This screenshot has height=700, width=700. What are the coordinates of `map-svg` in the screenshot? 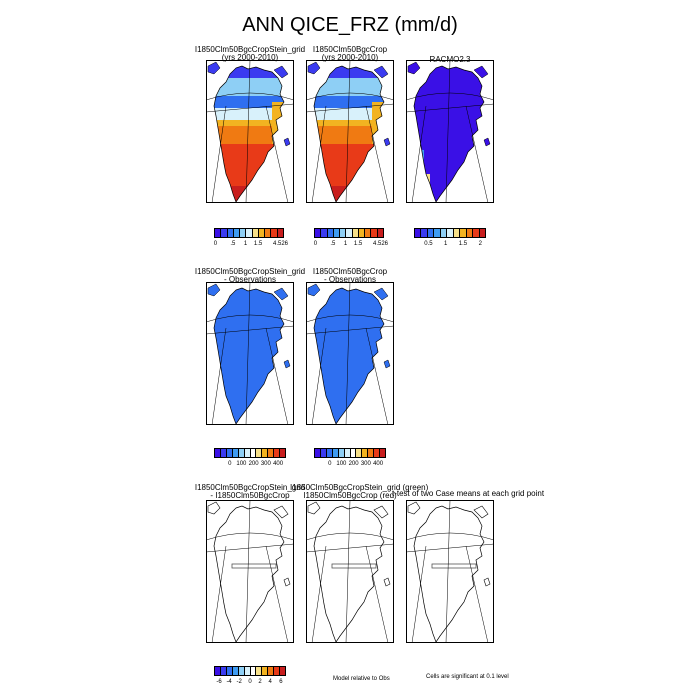 It's located at (350, 353).